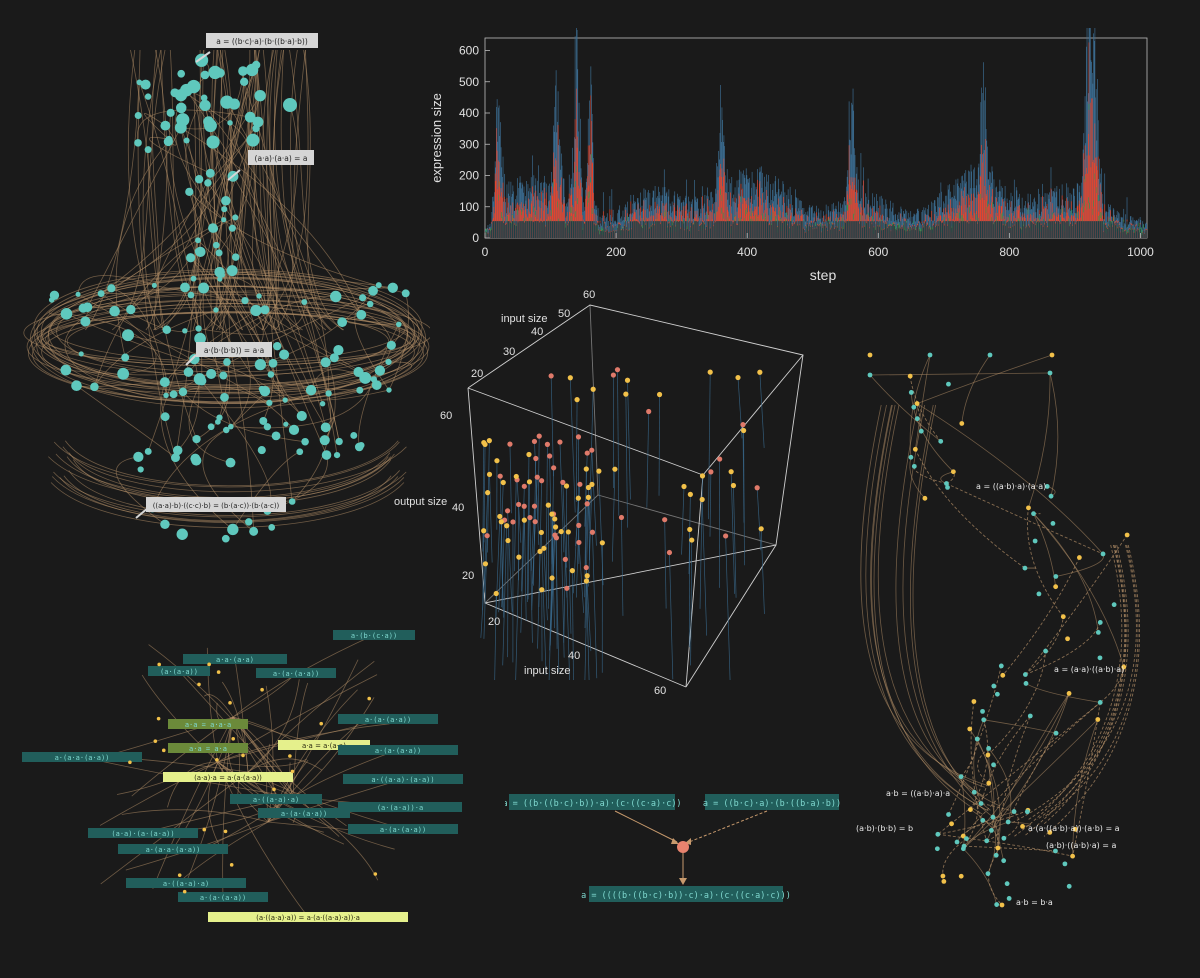  Describe the element at coordinates (469, 51) in the screenshot. I see `y-tick-label: 600` at that location.